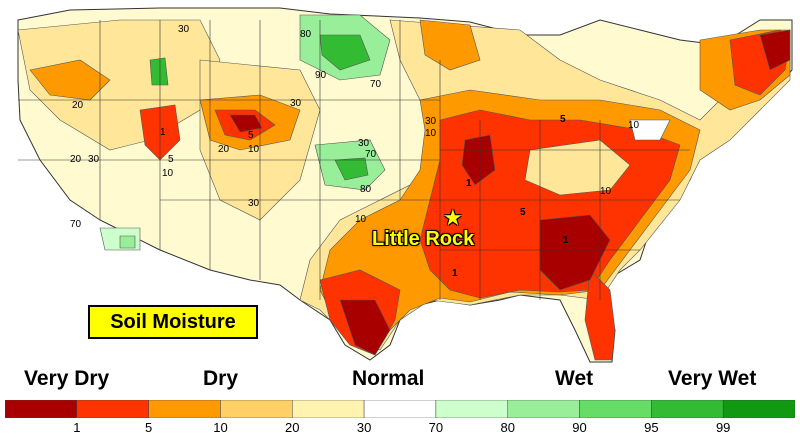 Image resolution: width=800 pixels, height=441 pixels. I want to click on legend-tick-label: 10, so click(220, 427).